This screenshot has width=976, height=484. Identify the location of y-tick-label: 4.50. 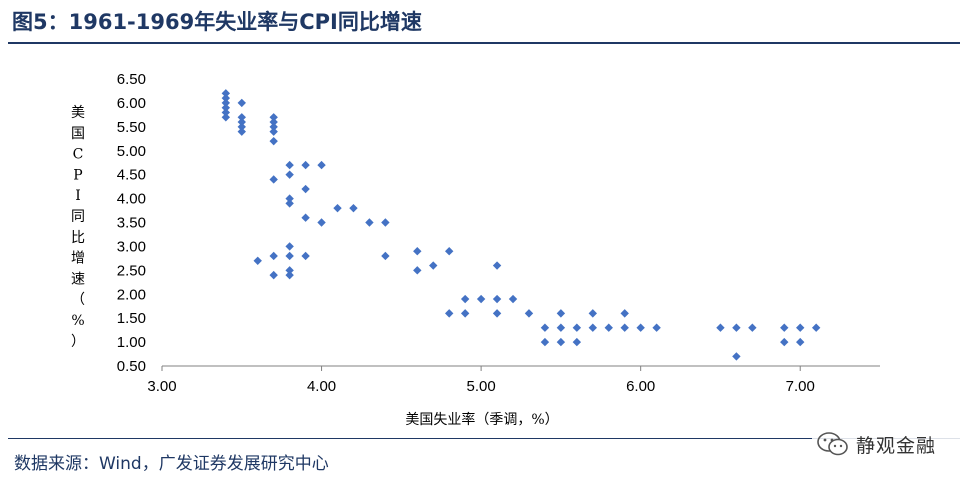
(131, 175).